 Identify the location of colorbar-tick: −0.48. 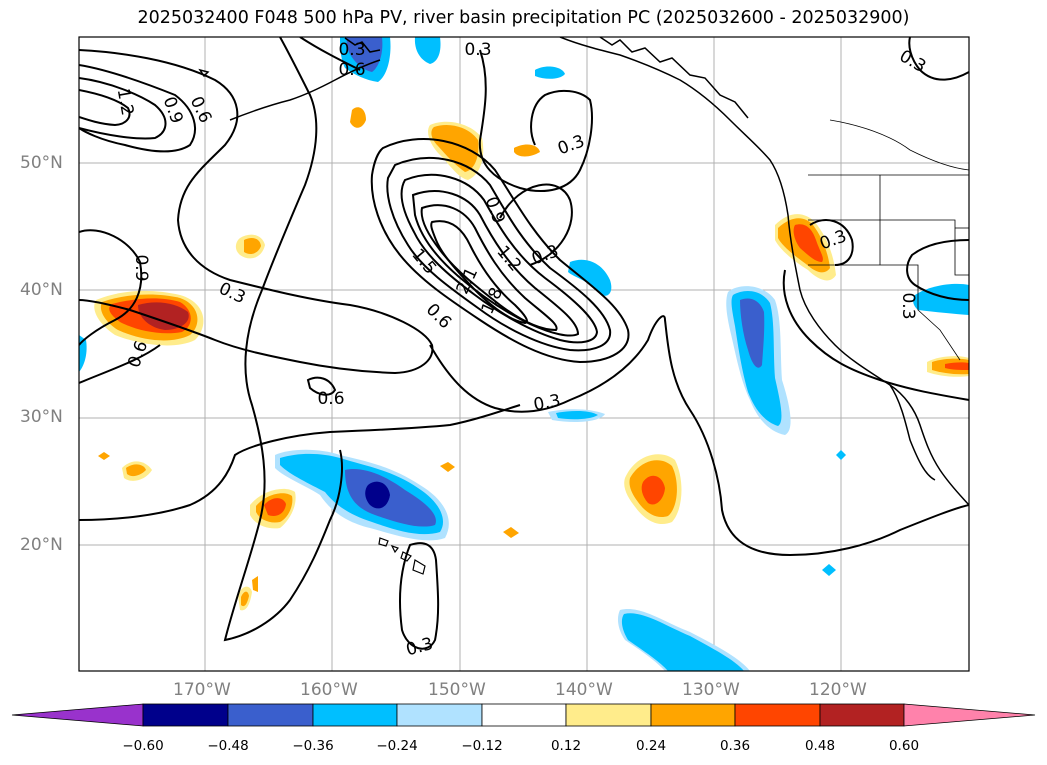
(228, 746).